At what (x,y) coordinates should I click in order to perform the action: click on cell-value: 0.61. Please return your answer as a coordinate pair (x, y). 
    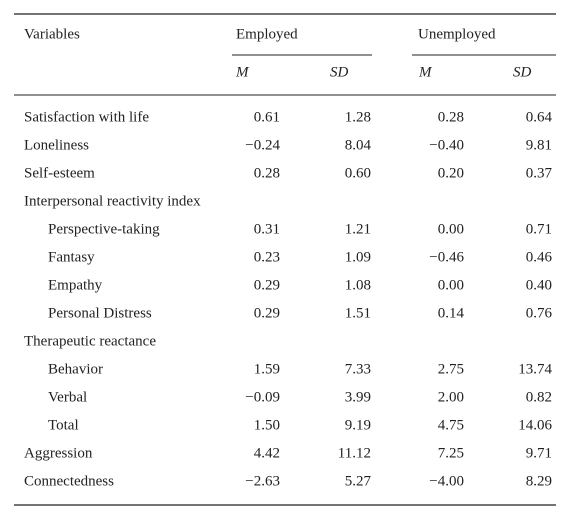
    Looking at the image, I should click on (267, 117).